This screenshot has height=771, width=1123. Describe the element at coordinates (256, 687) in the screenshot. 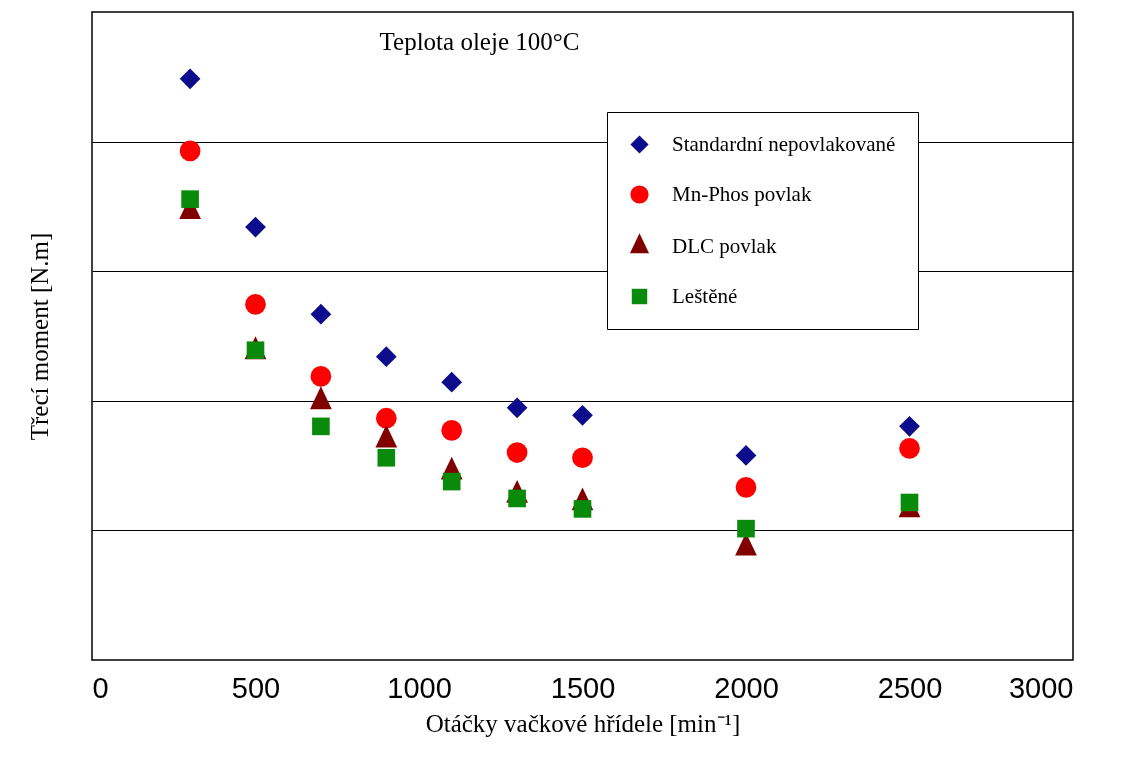

I see `x-tick-label: 500` at that location.